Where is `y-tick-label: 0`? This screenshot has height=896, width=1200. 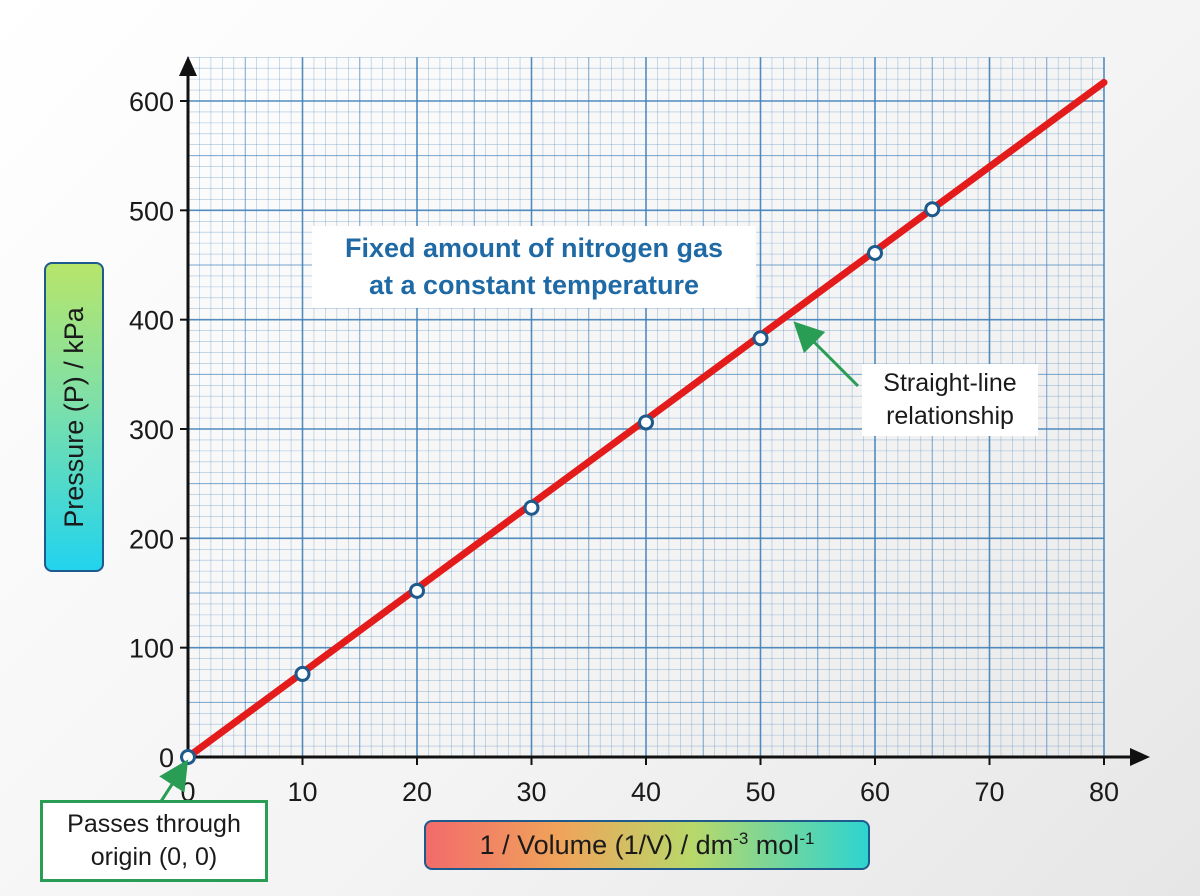
y-tick-label: 0 is located at coordinates (166, 758).